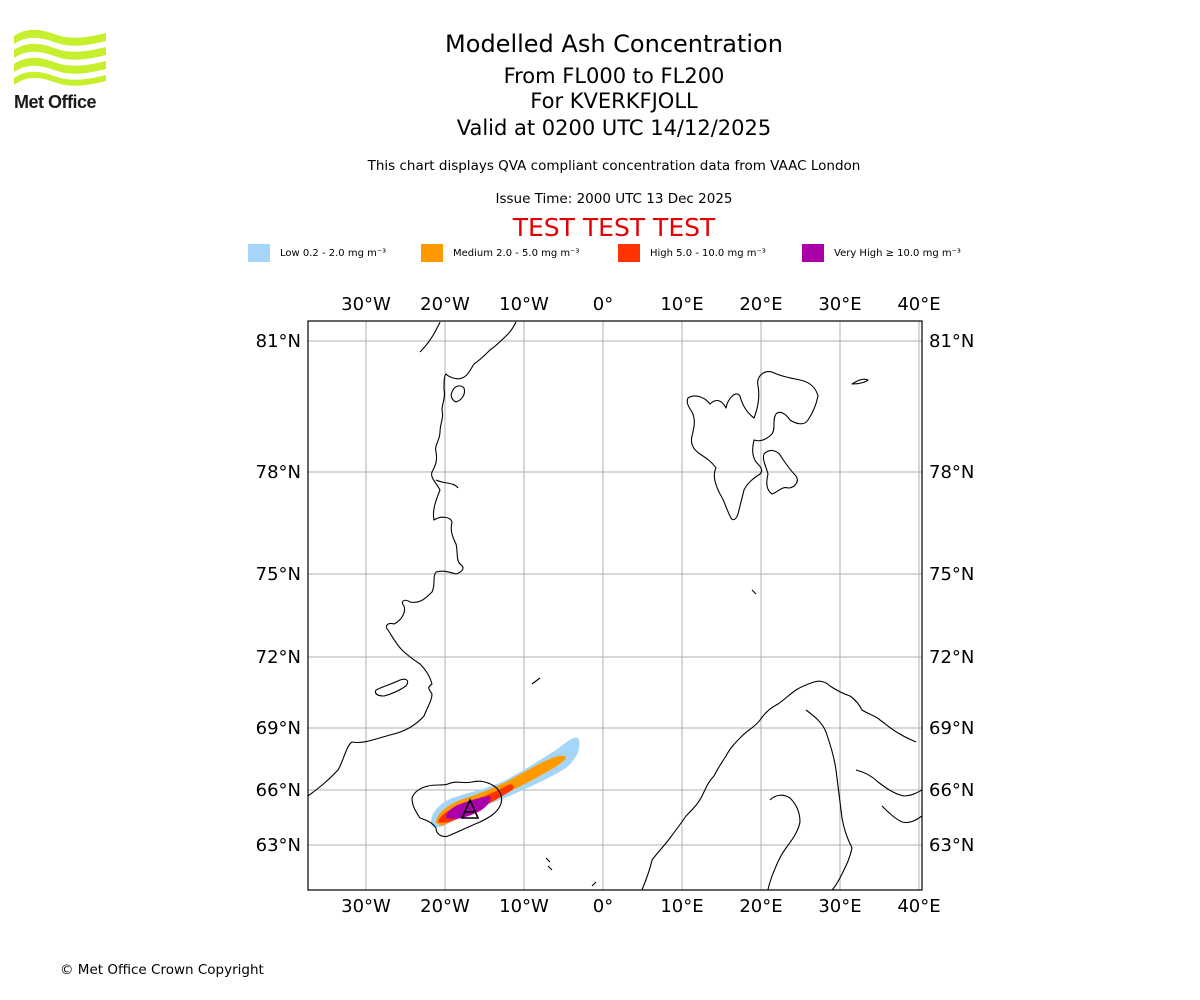 The height and width of the screenshot is (1000, 1200). Describe the element at coordinates (278, 657) in the screenshot. I see `lat-label-left: 72°N` at that location.